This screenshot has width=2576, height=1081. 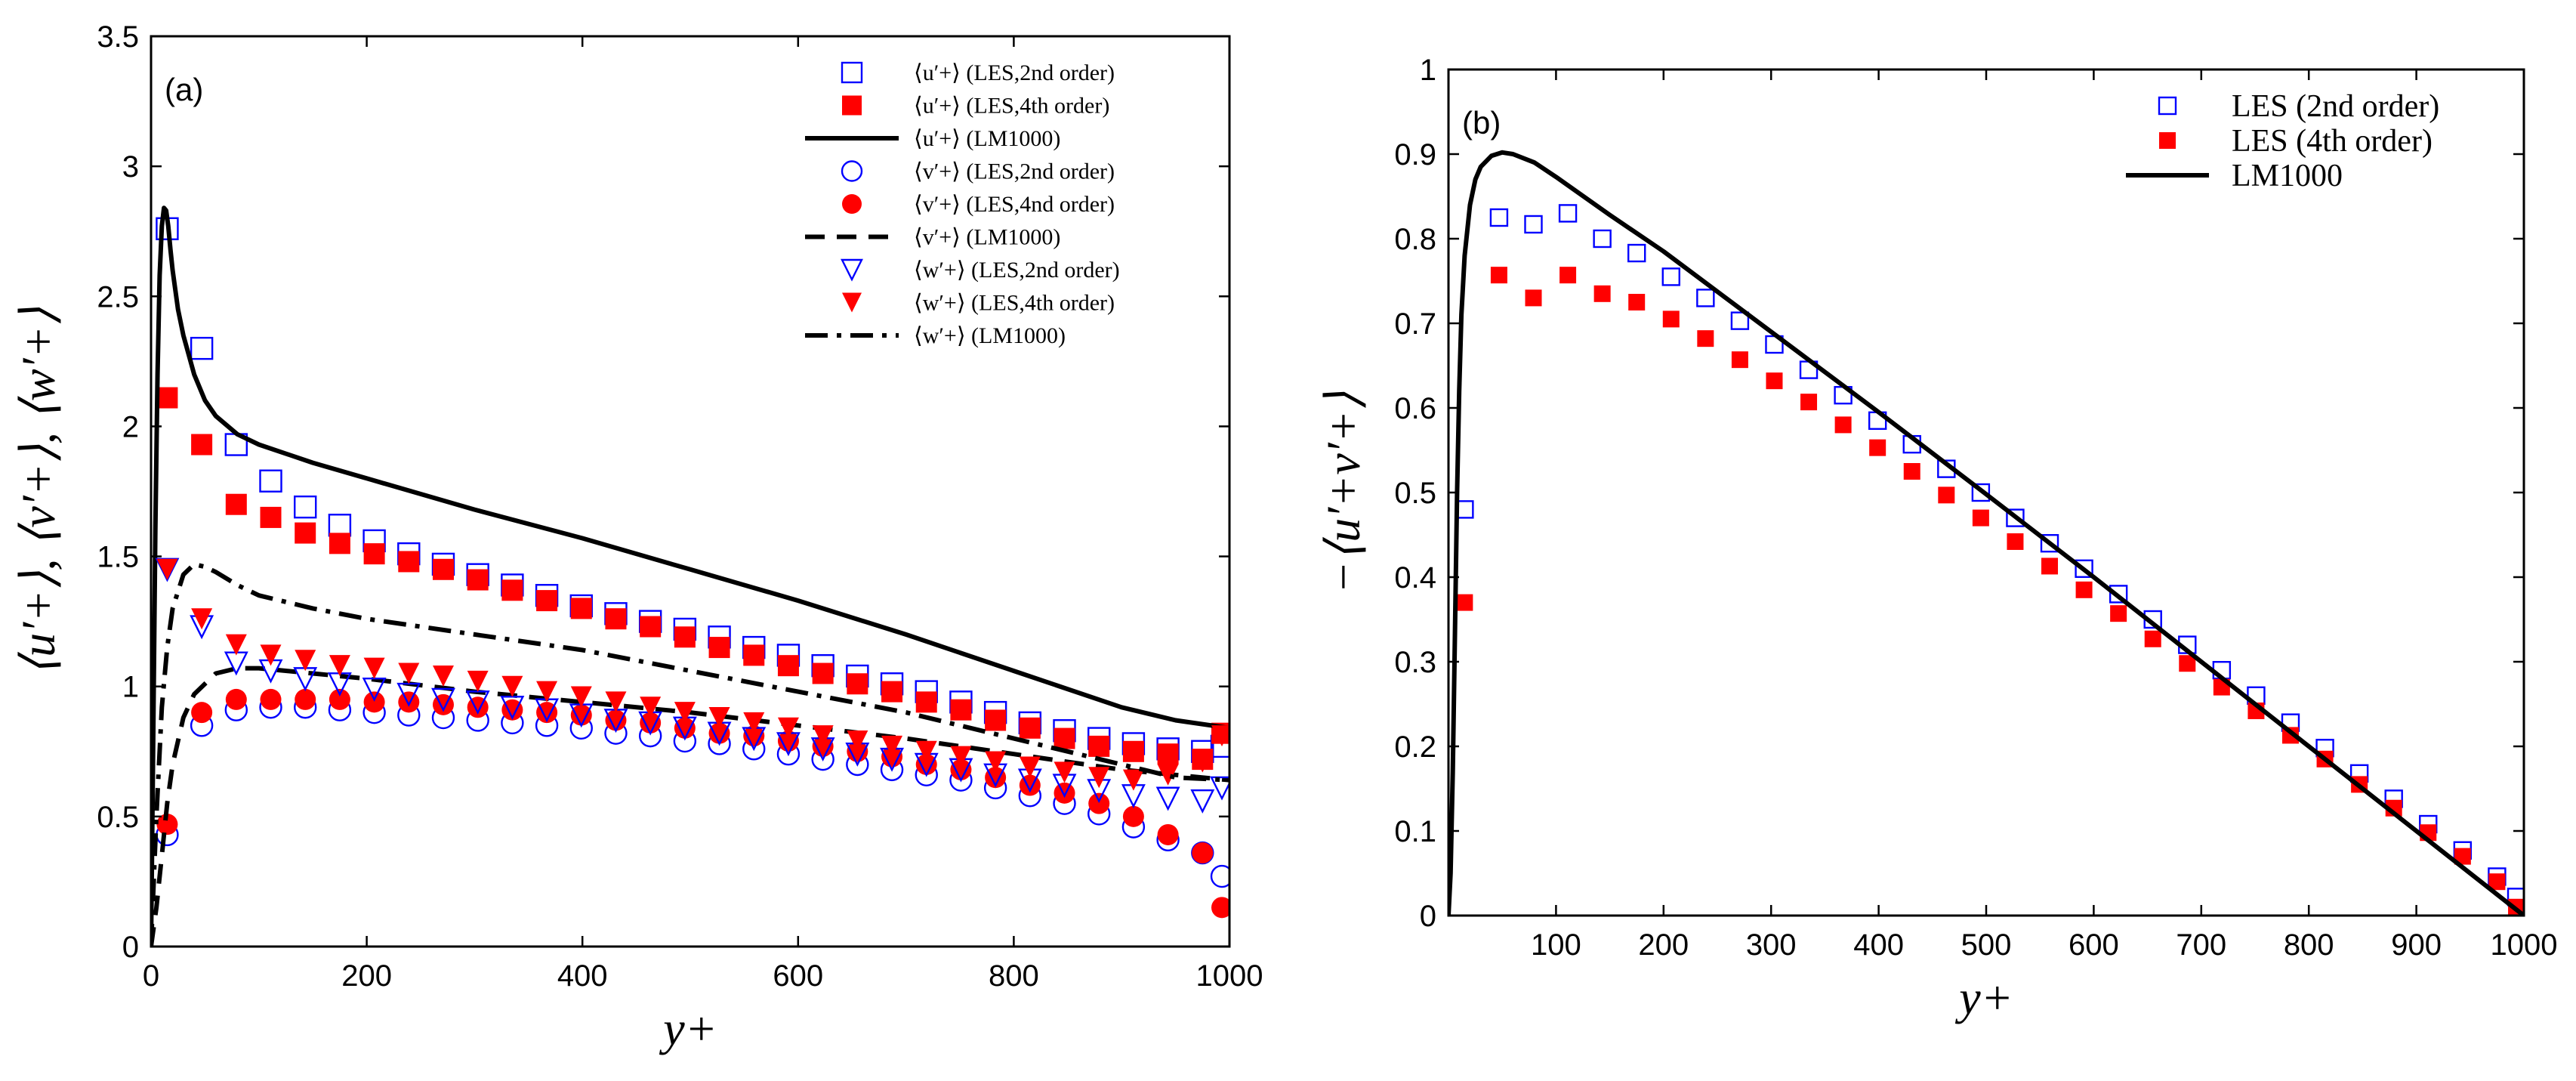 What do you see at coordinates (1771, 945) in the screenshot?
I see `x-tick-label: 300` at bounding box center [1771, 945].